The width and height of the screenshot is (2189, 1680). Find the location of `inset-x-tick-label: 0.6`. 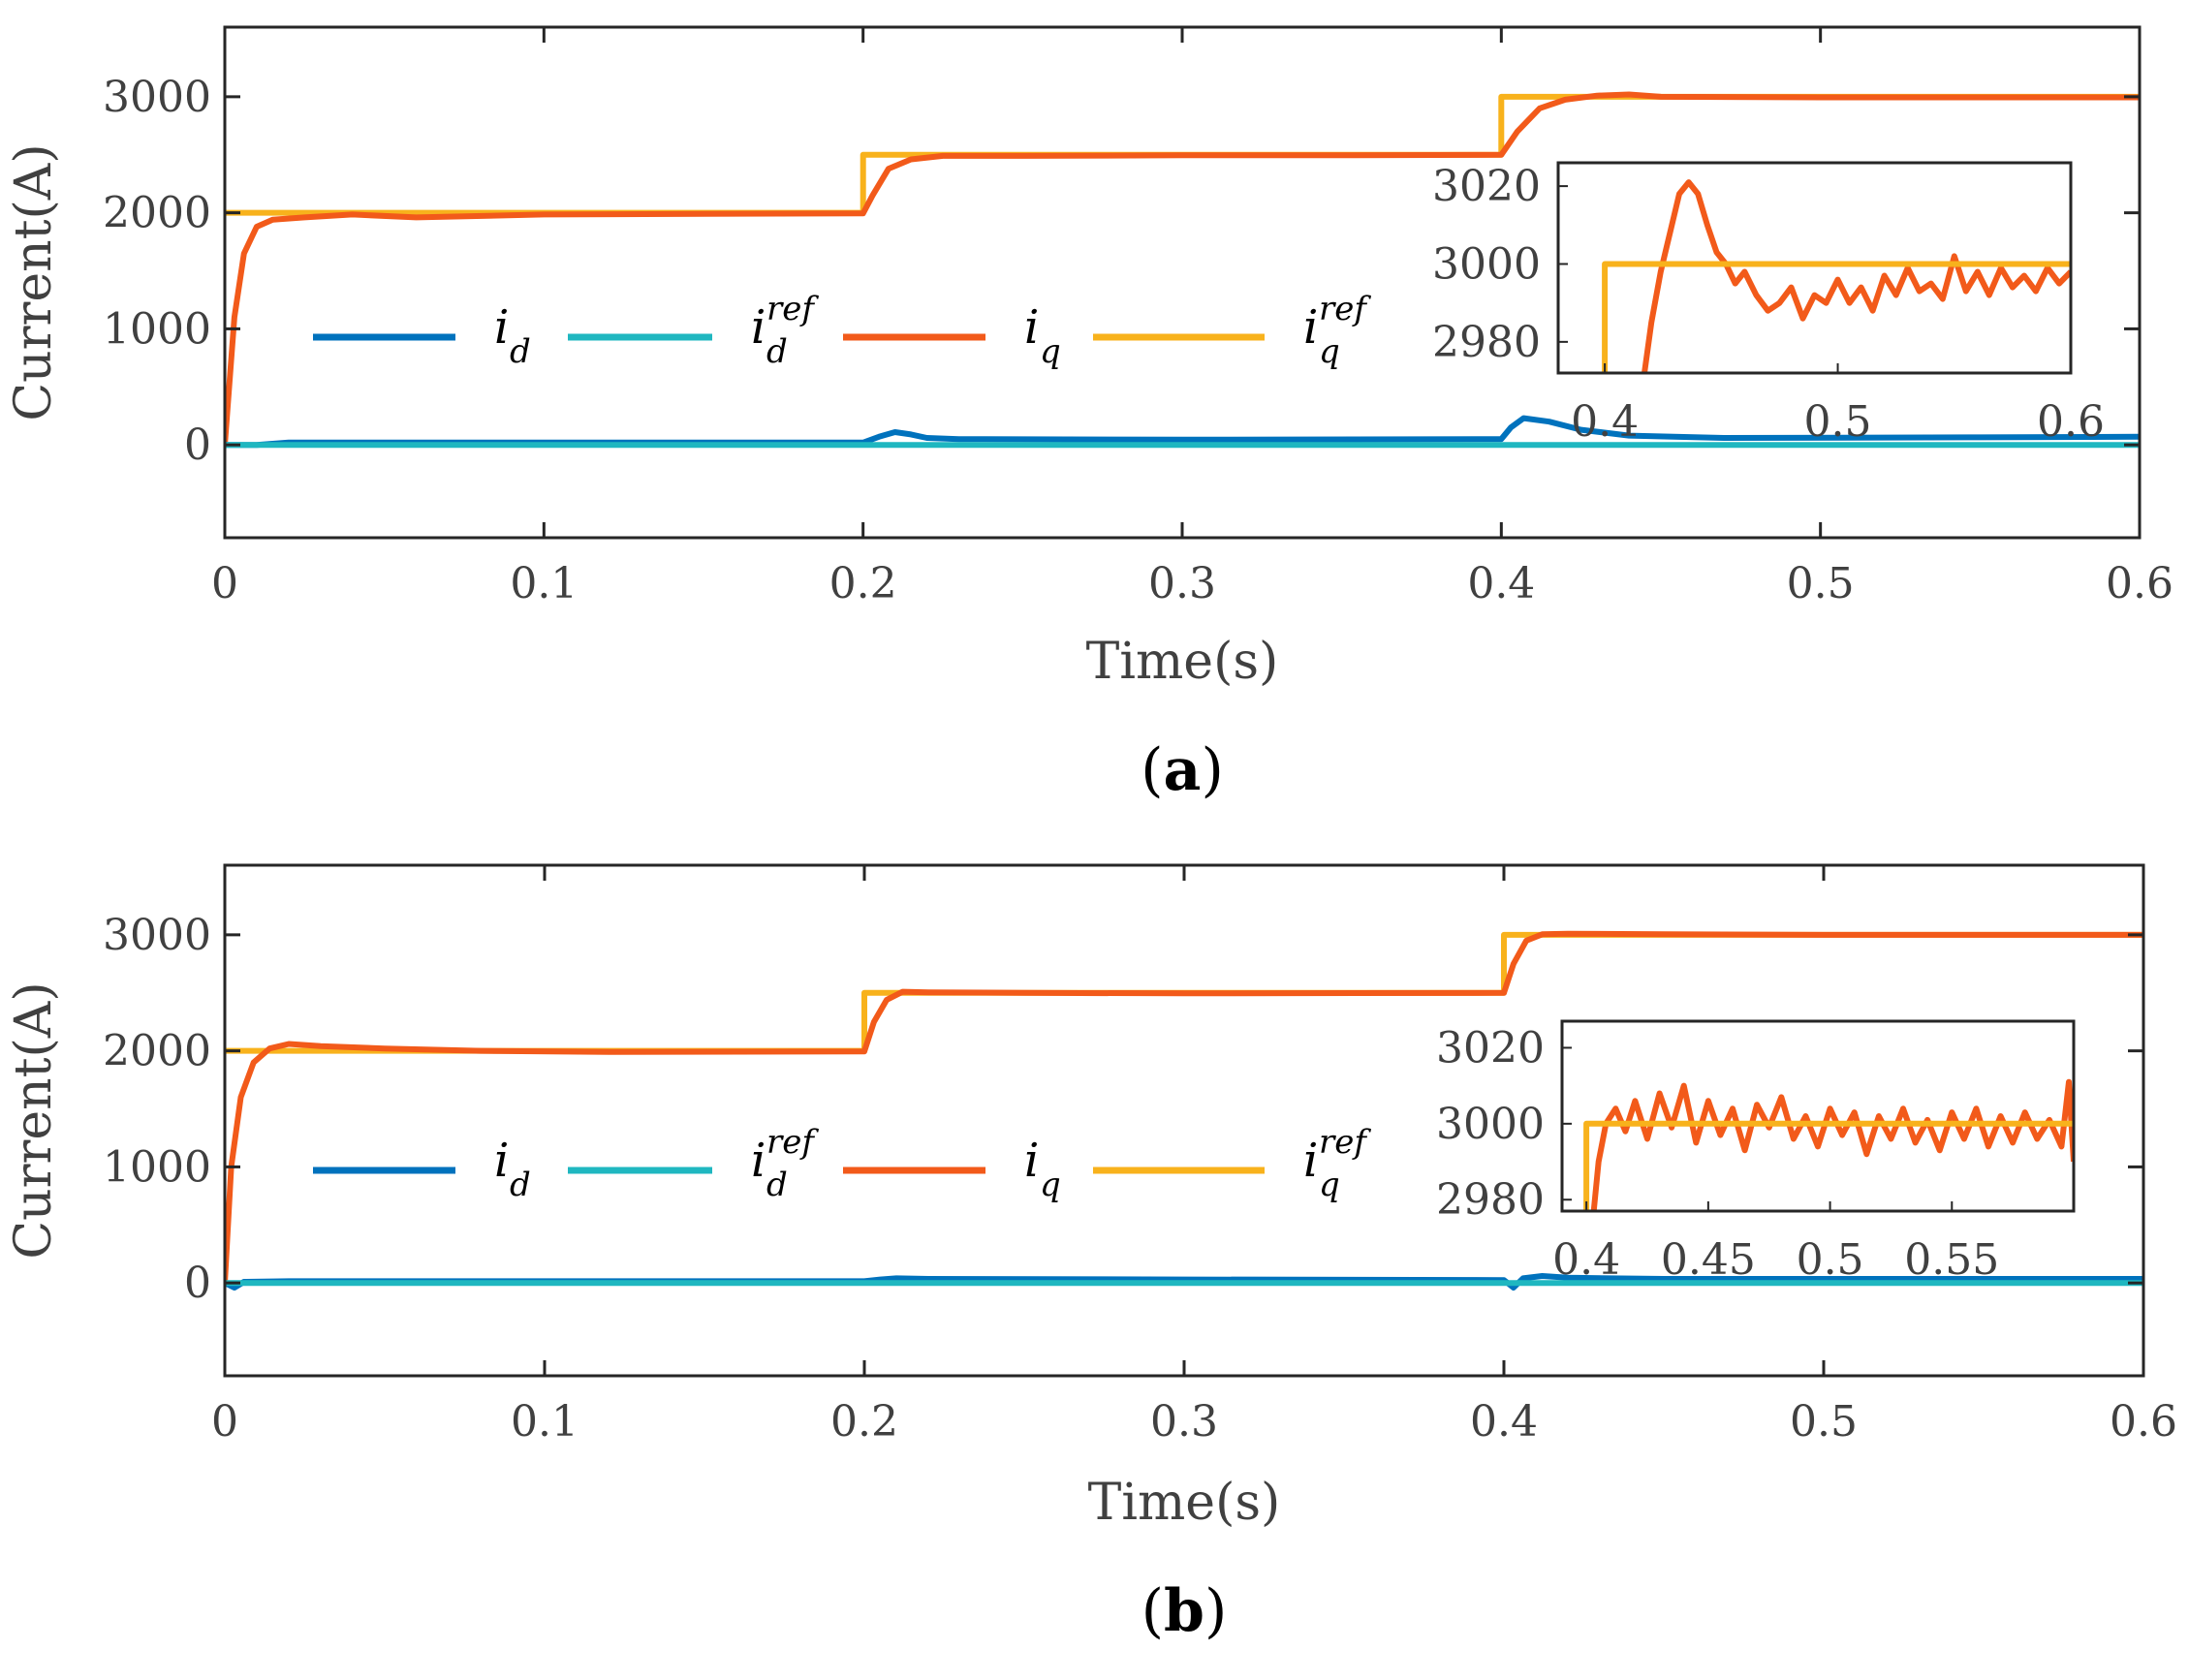

inset-x-tick-label: 0.6 is located at coordinates (2071, 422).